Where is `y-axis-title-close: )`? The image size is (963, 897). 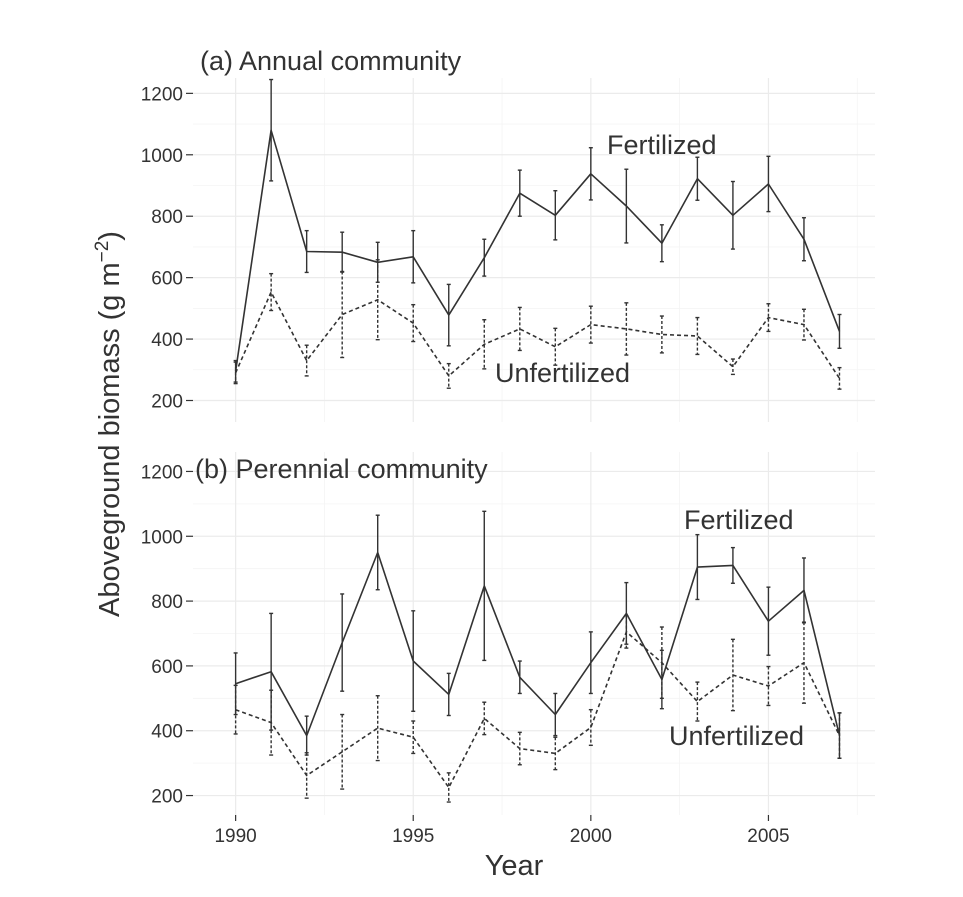 y-axis-title-close: ) is located at coordinates (110, 236).